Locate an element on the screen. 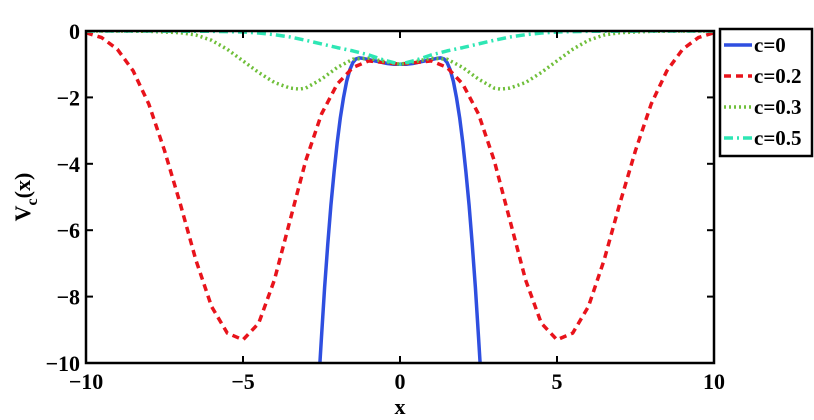 This screenshot has width=814, height=420. y-axis-label: Vc(x) is located at coordinates (25, 197).